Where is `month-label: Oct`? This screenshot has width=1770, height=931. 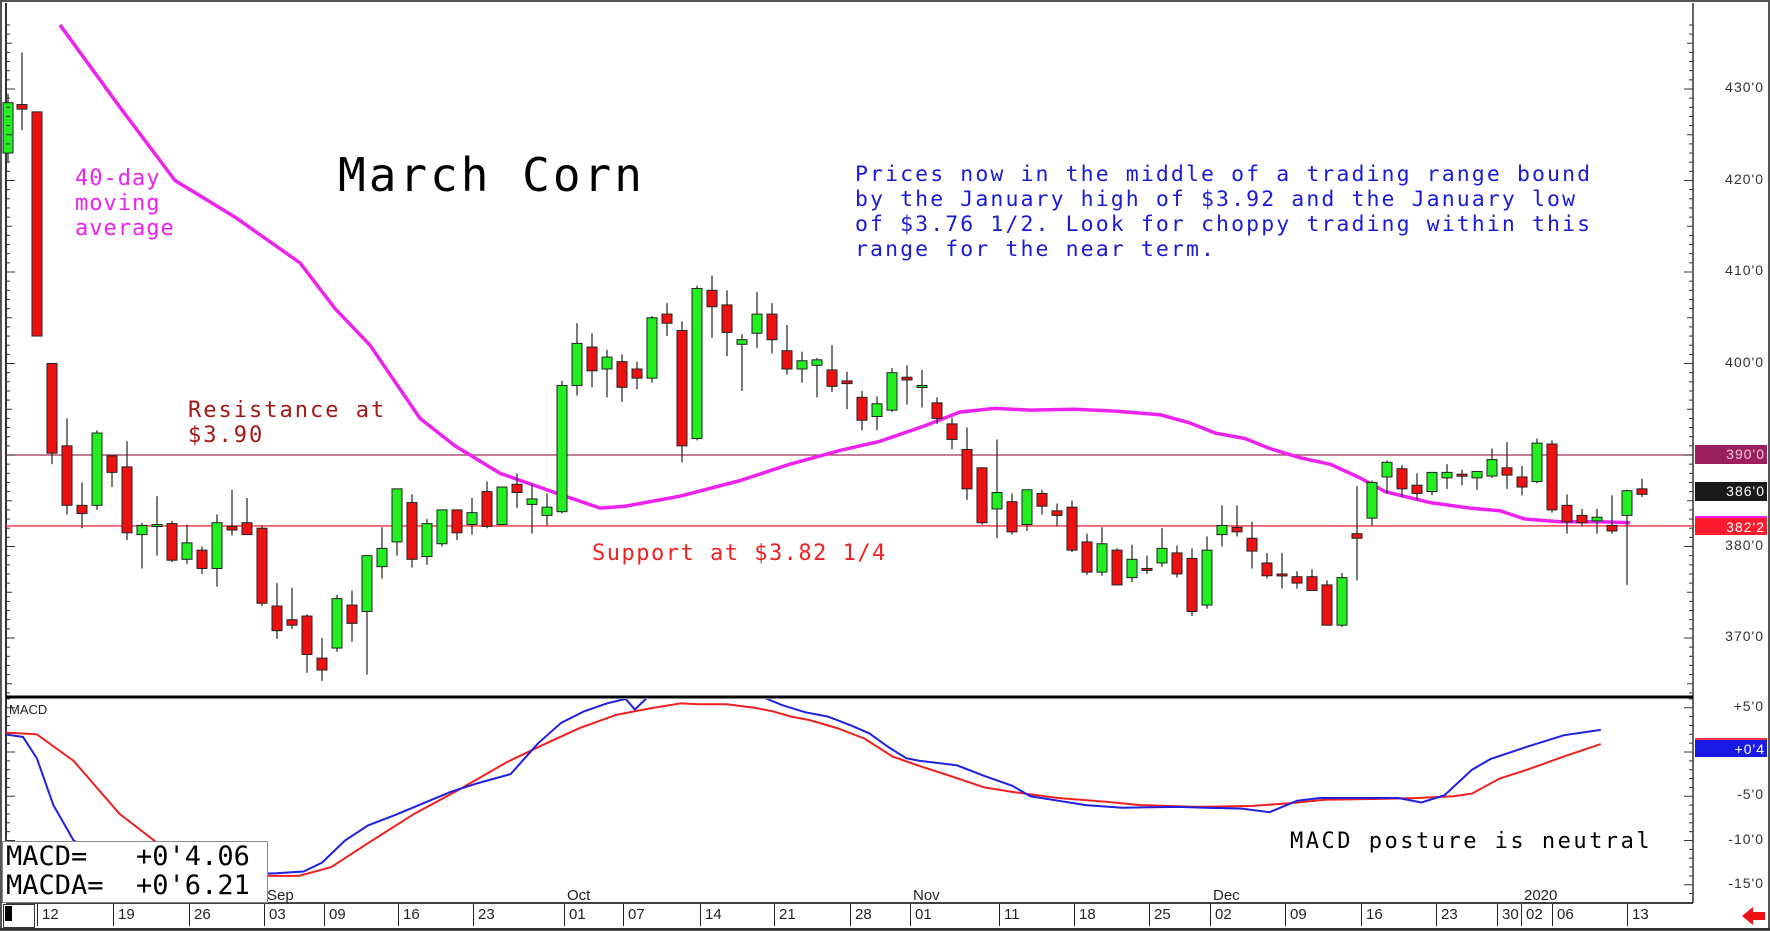 month-label: Oct is located at coordinates (579, 895).